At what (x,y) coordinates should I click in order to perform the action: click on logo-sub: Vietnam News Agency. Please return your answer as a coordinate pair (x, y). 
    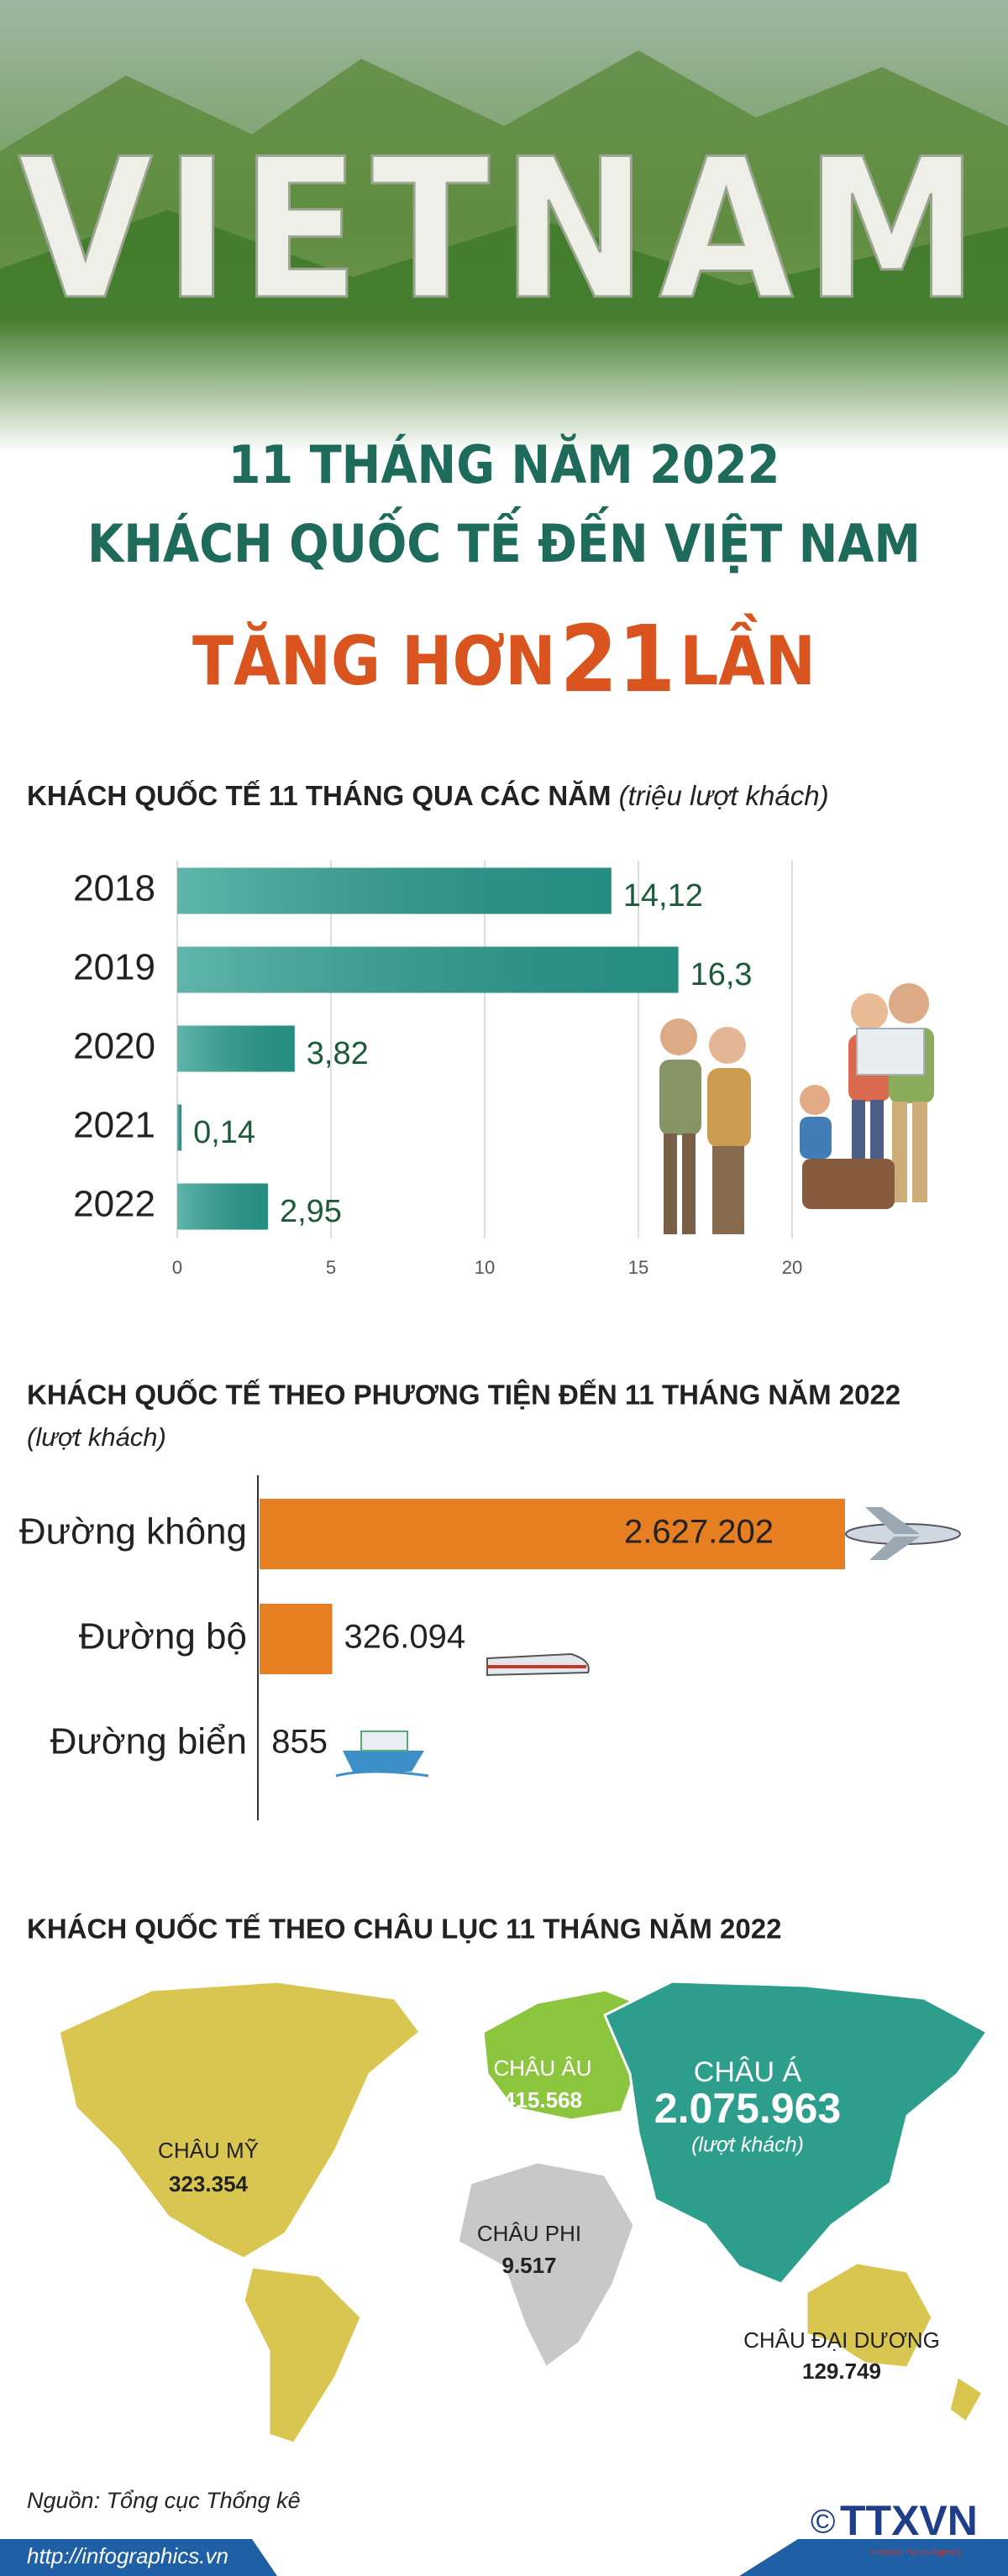
    Looking at the image, I should click on (915, 2552).